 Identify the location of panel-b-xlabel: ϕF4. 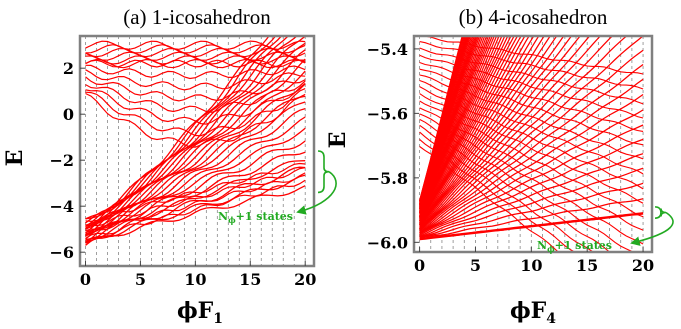
(533, 312).